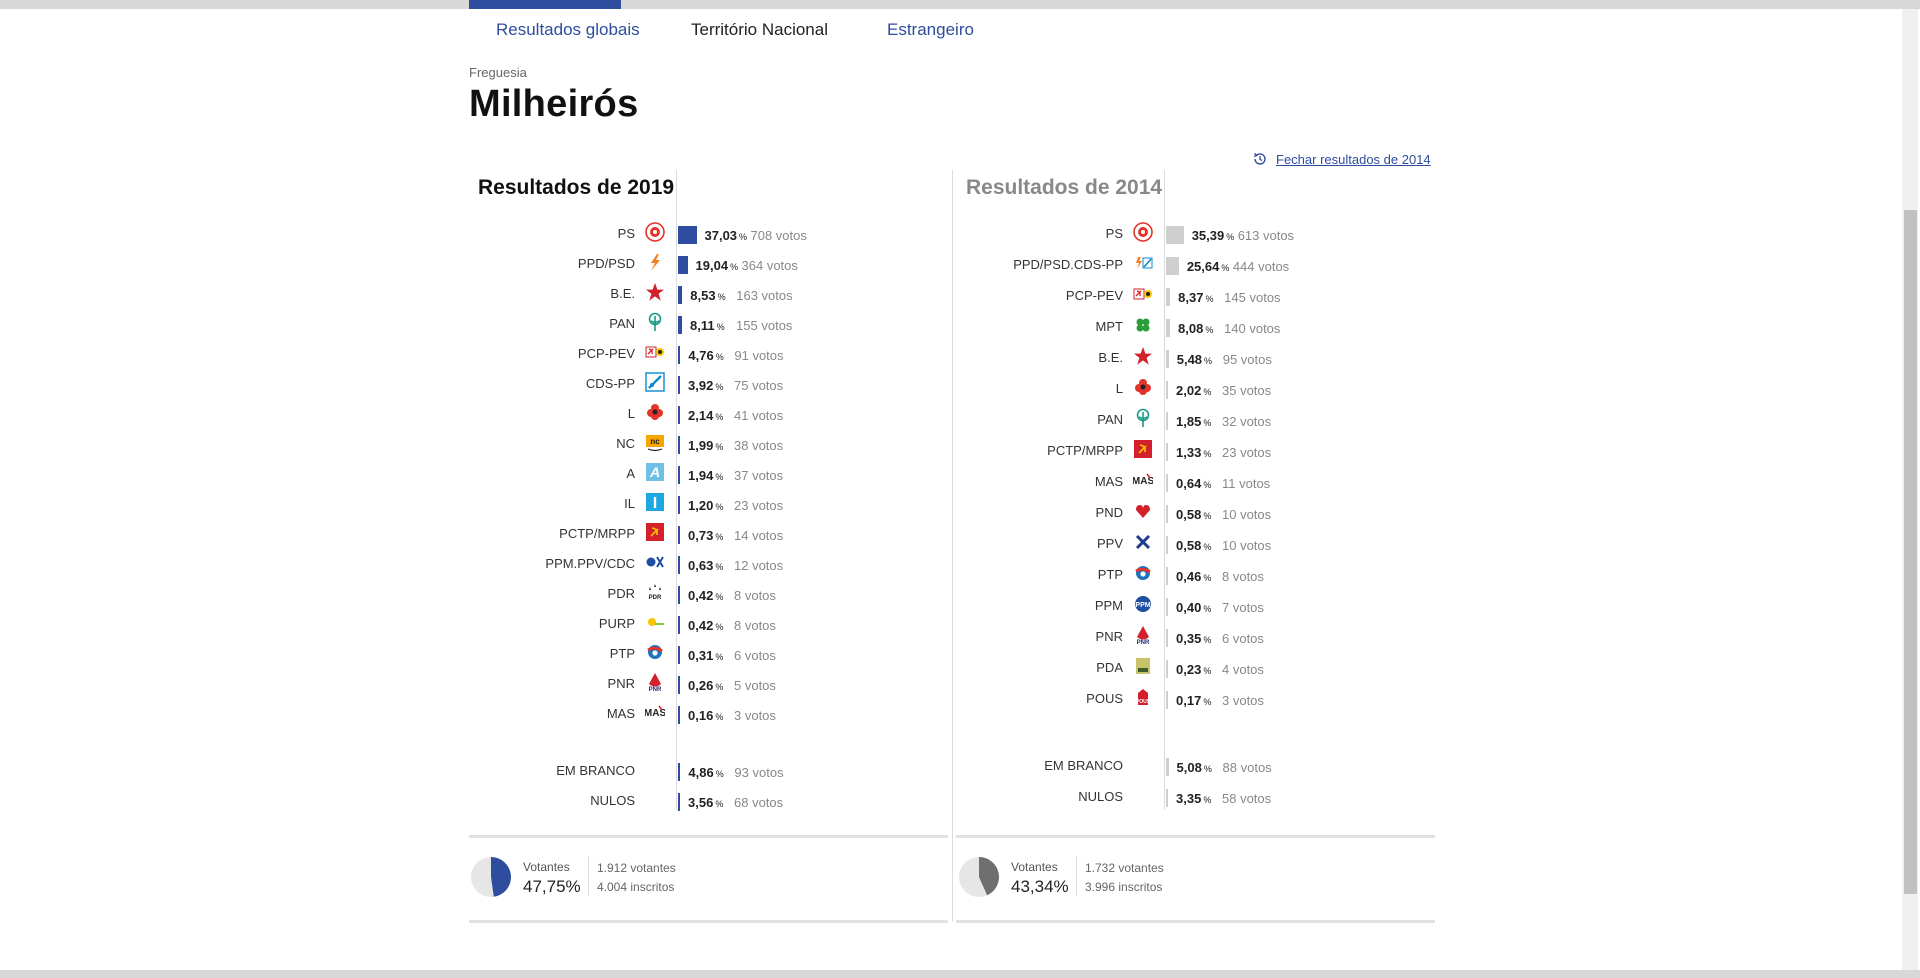  I want to click on party-row-pous: POUS POUS 0,17% 3 votos, so click(632, 699).